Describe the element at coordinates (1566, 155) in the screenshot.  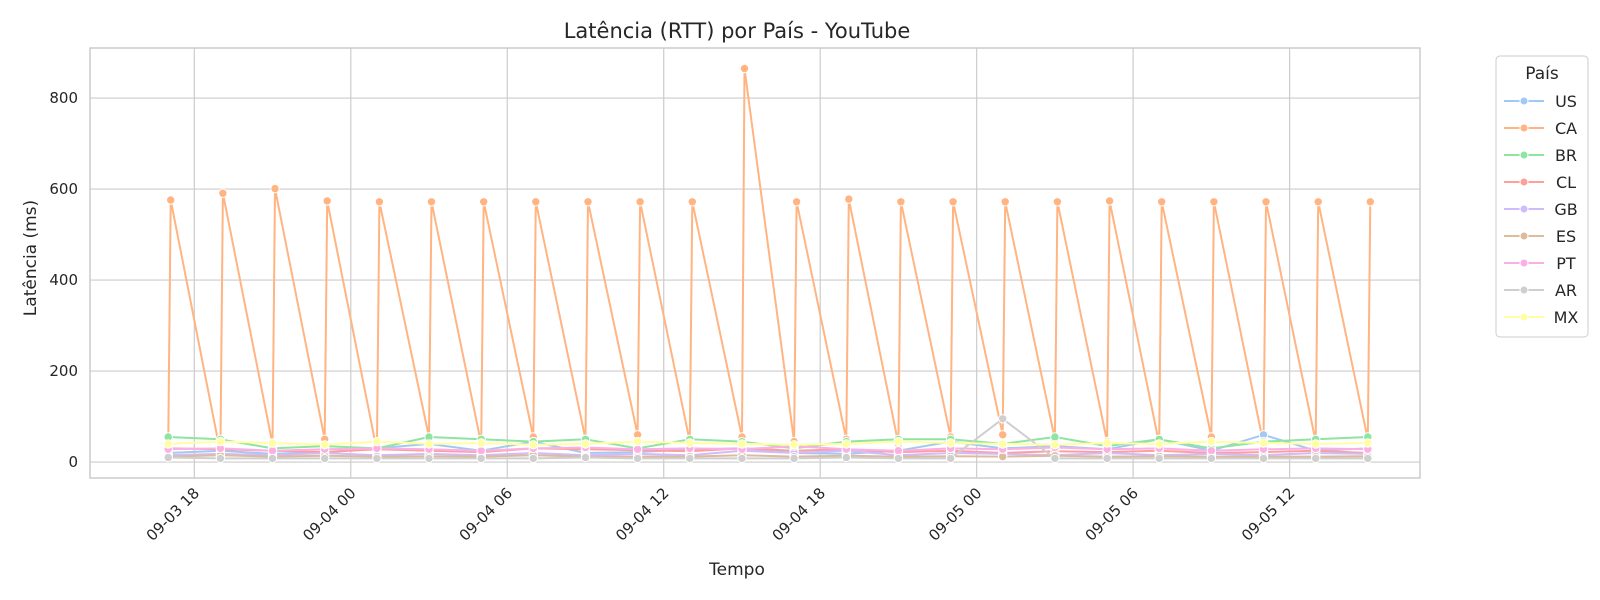
I see `legend-label-br: BR` at that location.